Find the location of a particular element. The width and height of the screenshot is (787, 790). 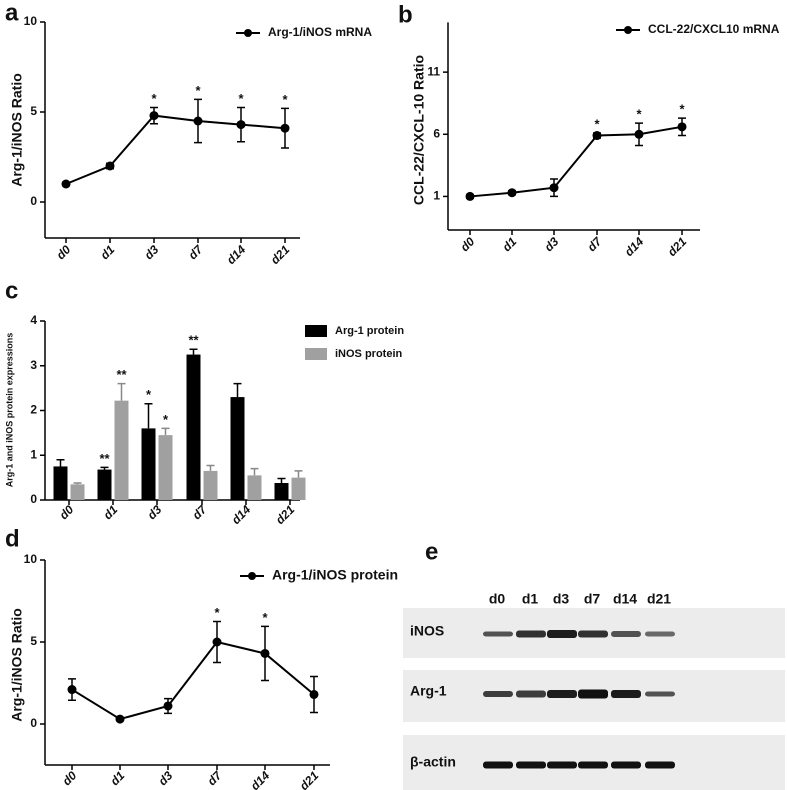

legend-label: CCL-22/CXCL10 mRNA is located at coordinates (714, 29).